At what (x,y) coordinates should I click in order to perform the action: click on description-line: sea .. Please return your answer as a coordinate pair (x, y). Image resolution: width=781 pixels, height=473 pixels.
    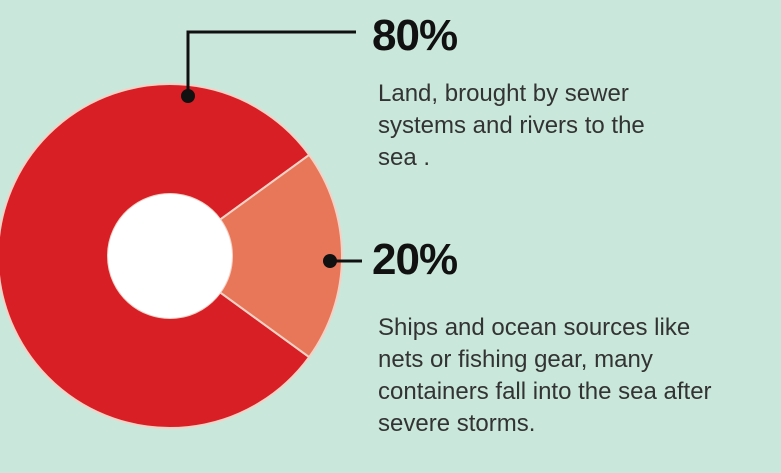
    Looking at the image, I should click on (404, 157).